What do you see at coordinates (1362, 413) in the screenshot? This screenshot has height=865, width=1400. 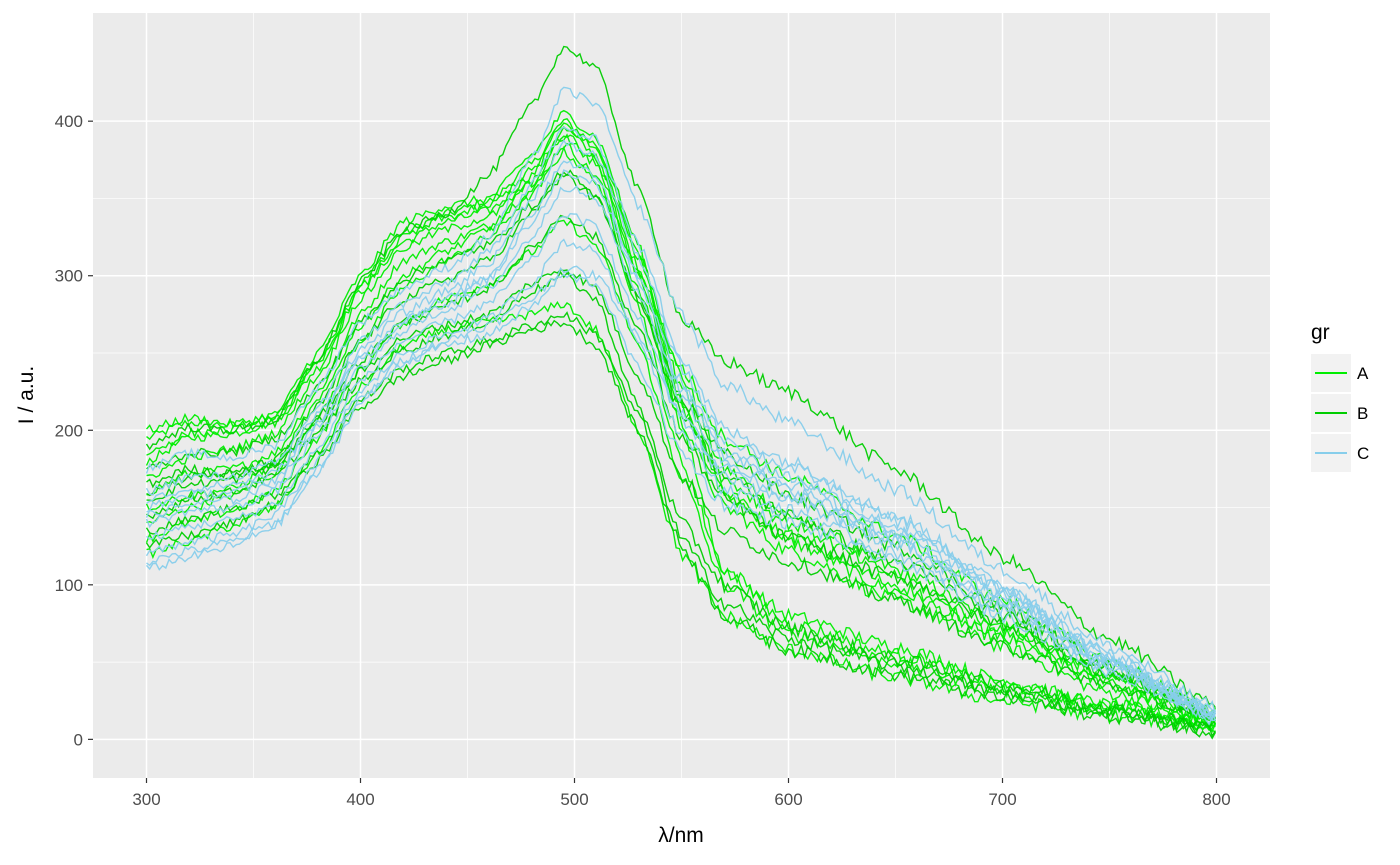 I see `legend-label-b: B` at bounding box center [1362, 413].